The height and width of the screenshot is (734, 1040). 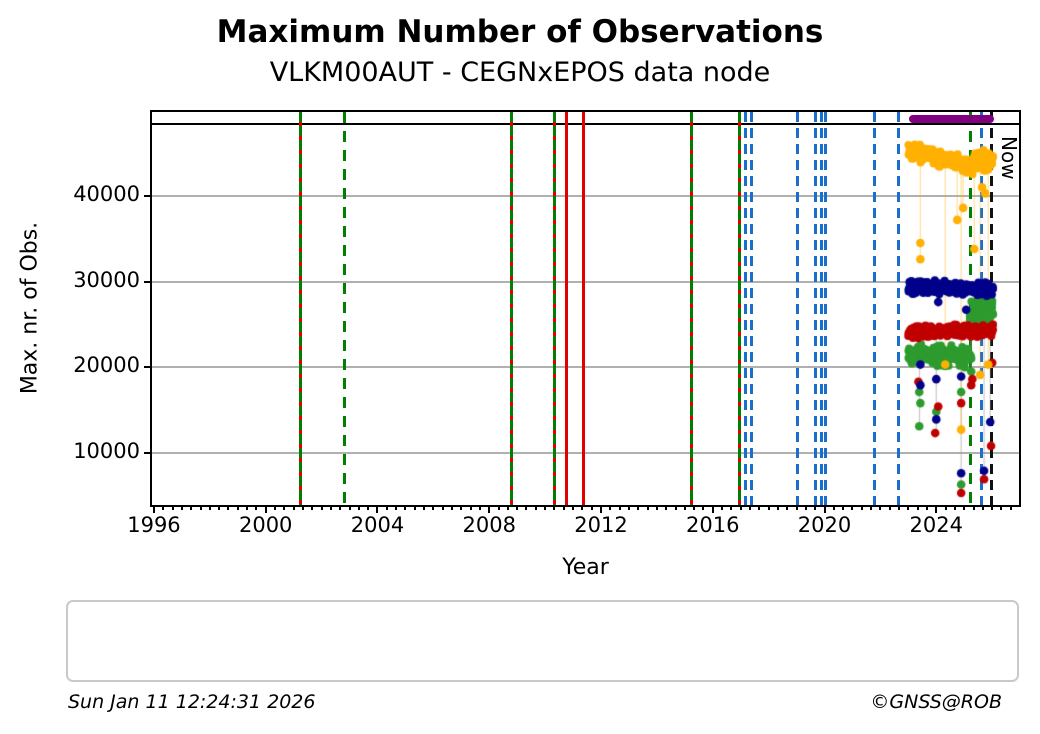 What do you see at coordinates (520, 32) in the screenshot?
I see `chart-title: Maximum Number of Observations` at bounding box center [520, 32].